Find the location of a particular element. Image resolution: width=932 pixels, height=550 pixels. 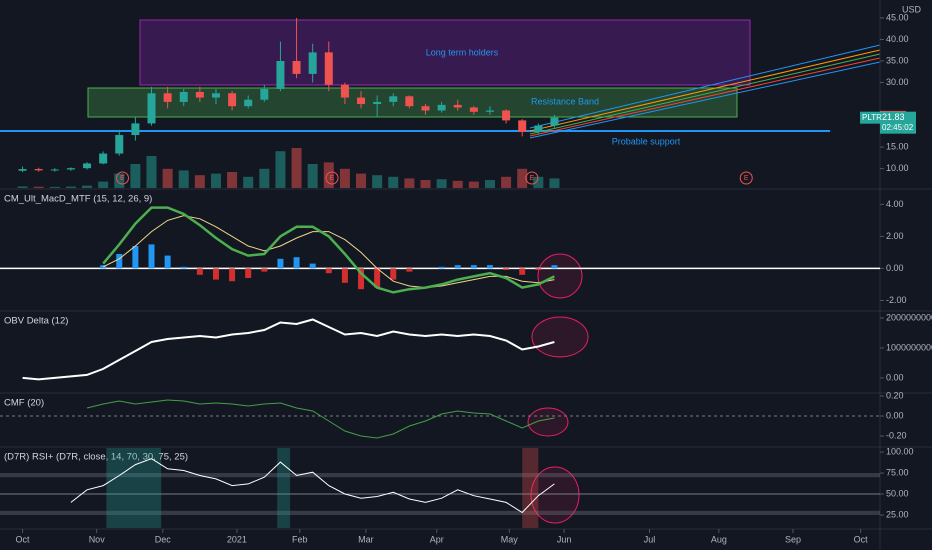

symbol-tag is located at coordinates (870, 117).